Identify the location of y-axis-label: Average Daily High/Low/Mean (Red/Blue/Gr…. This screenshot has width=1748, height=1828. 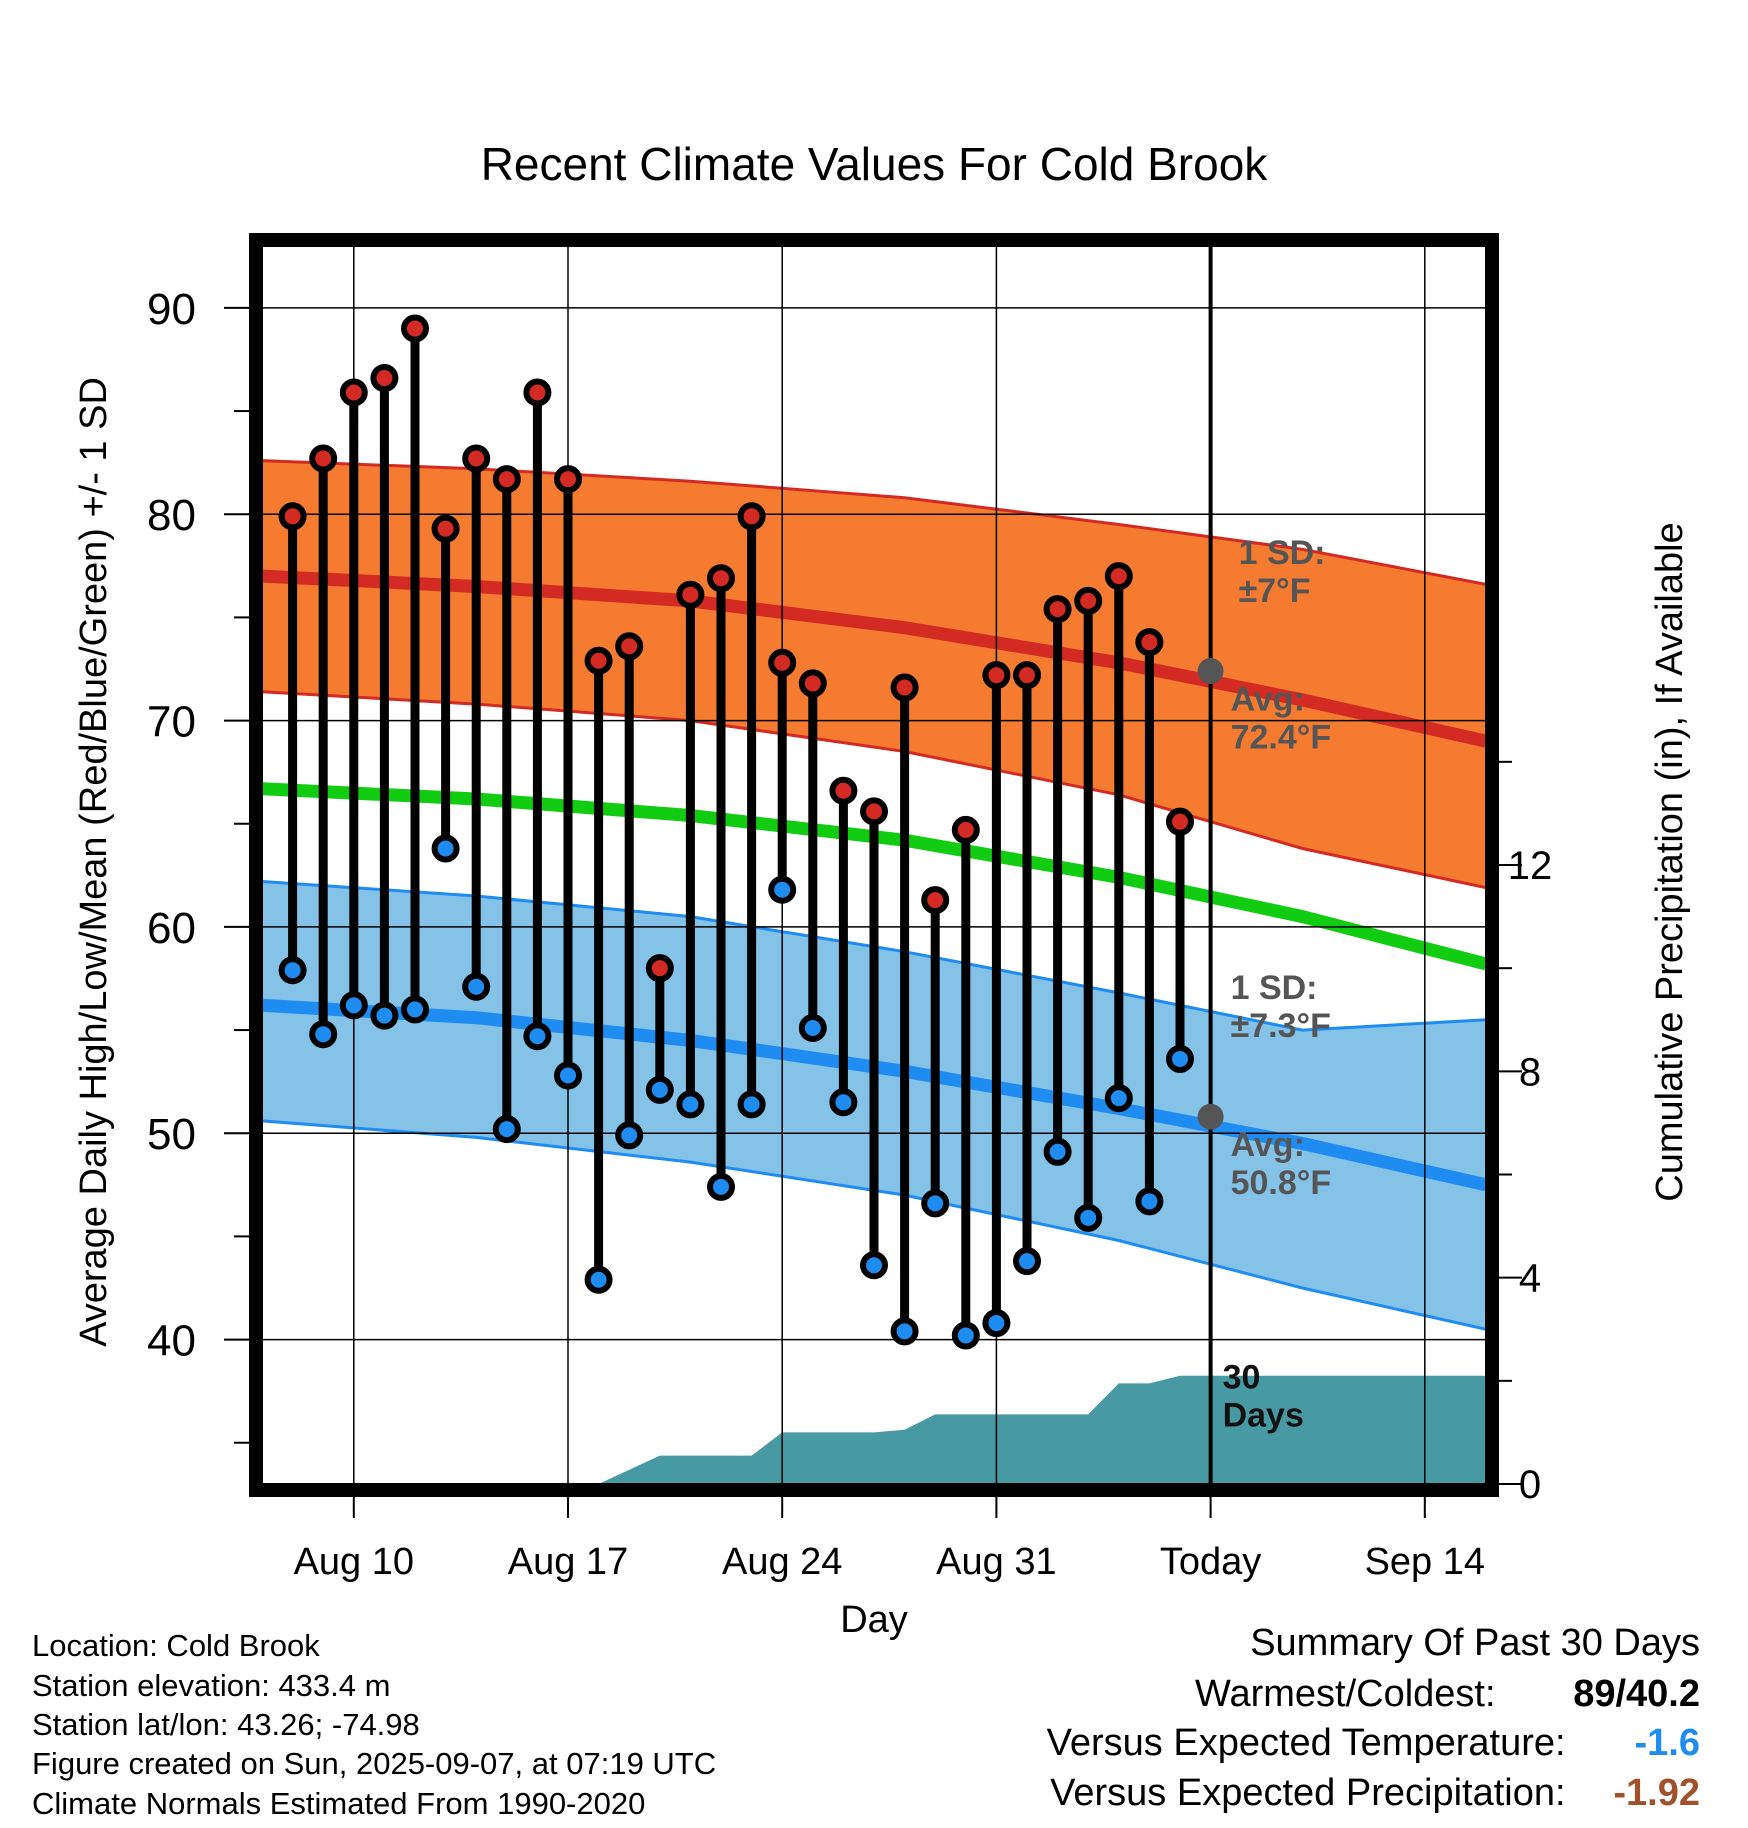
(94, 862).